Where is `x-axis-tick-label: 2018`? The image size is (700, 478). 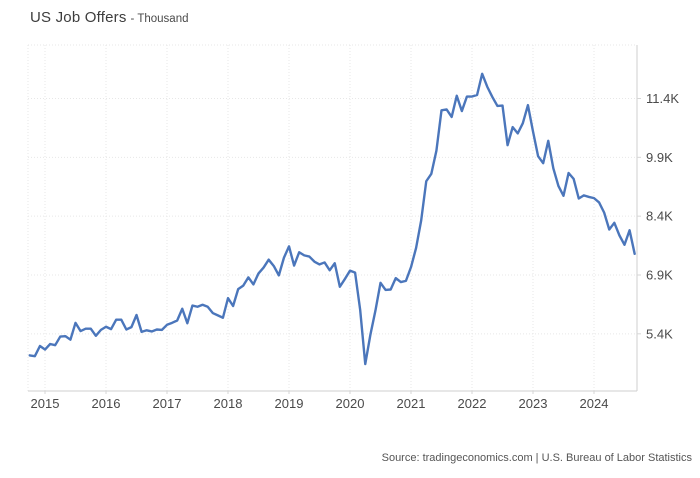 x-axis-tick-label: 2018 is located at coordinates (228, 403).